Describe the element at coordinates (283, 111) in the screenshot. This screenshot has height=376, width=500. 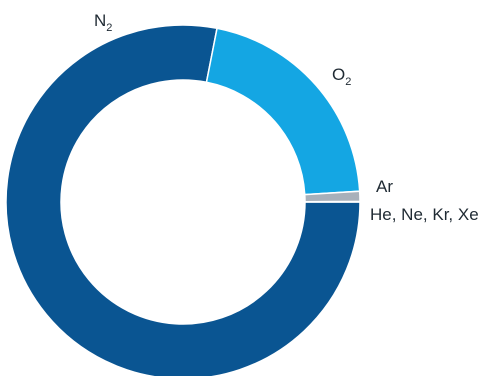
I see `slice-o2` at that location.